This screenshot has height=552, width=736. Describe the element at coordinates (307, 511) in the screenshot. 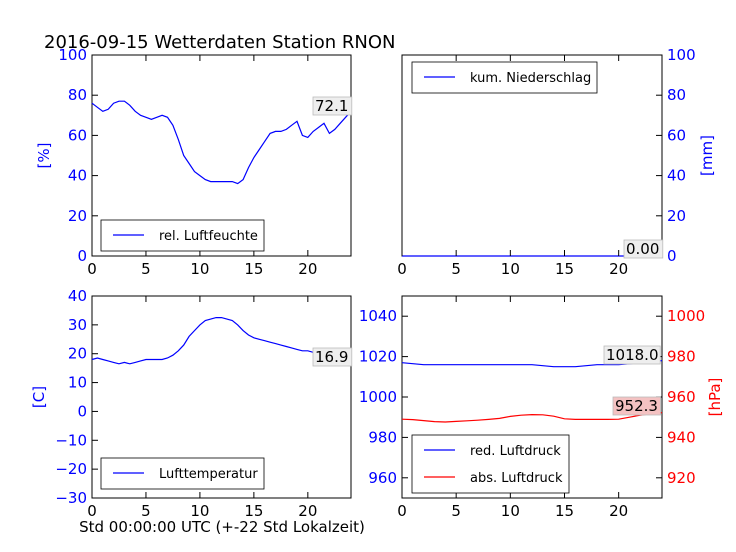

I see `plot-temperature-x-tick-label: 20` at that location.